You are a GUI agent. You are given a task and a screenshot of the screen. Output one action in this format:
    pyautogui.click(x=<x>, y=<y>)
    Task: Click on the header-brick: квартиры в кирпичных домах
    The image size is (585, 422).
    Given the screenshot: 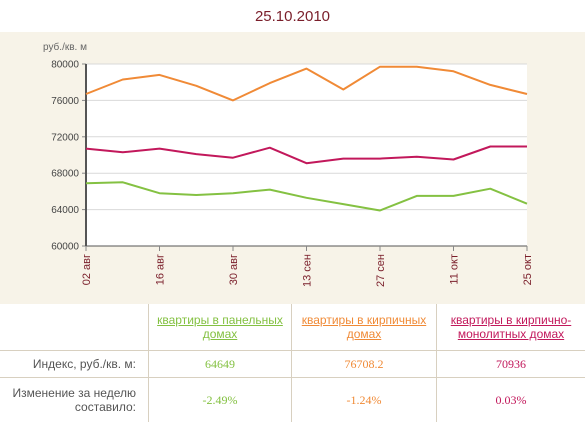 What is the action you would take?
    pyautogui.click(x=364, y=327)
    